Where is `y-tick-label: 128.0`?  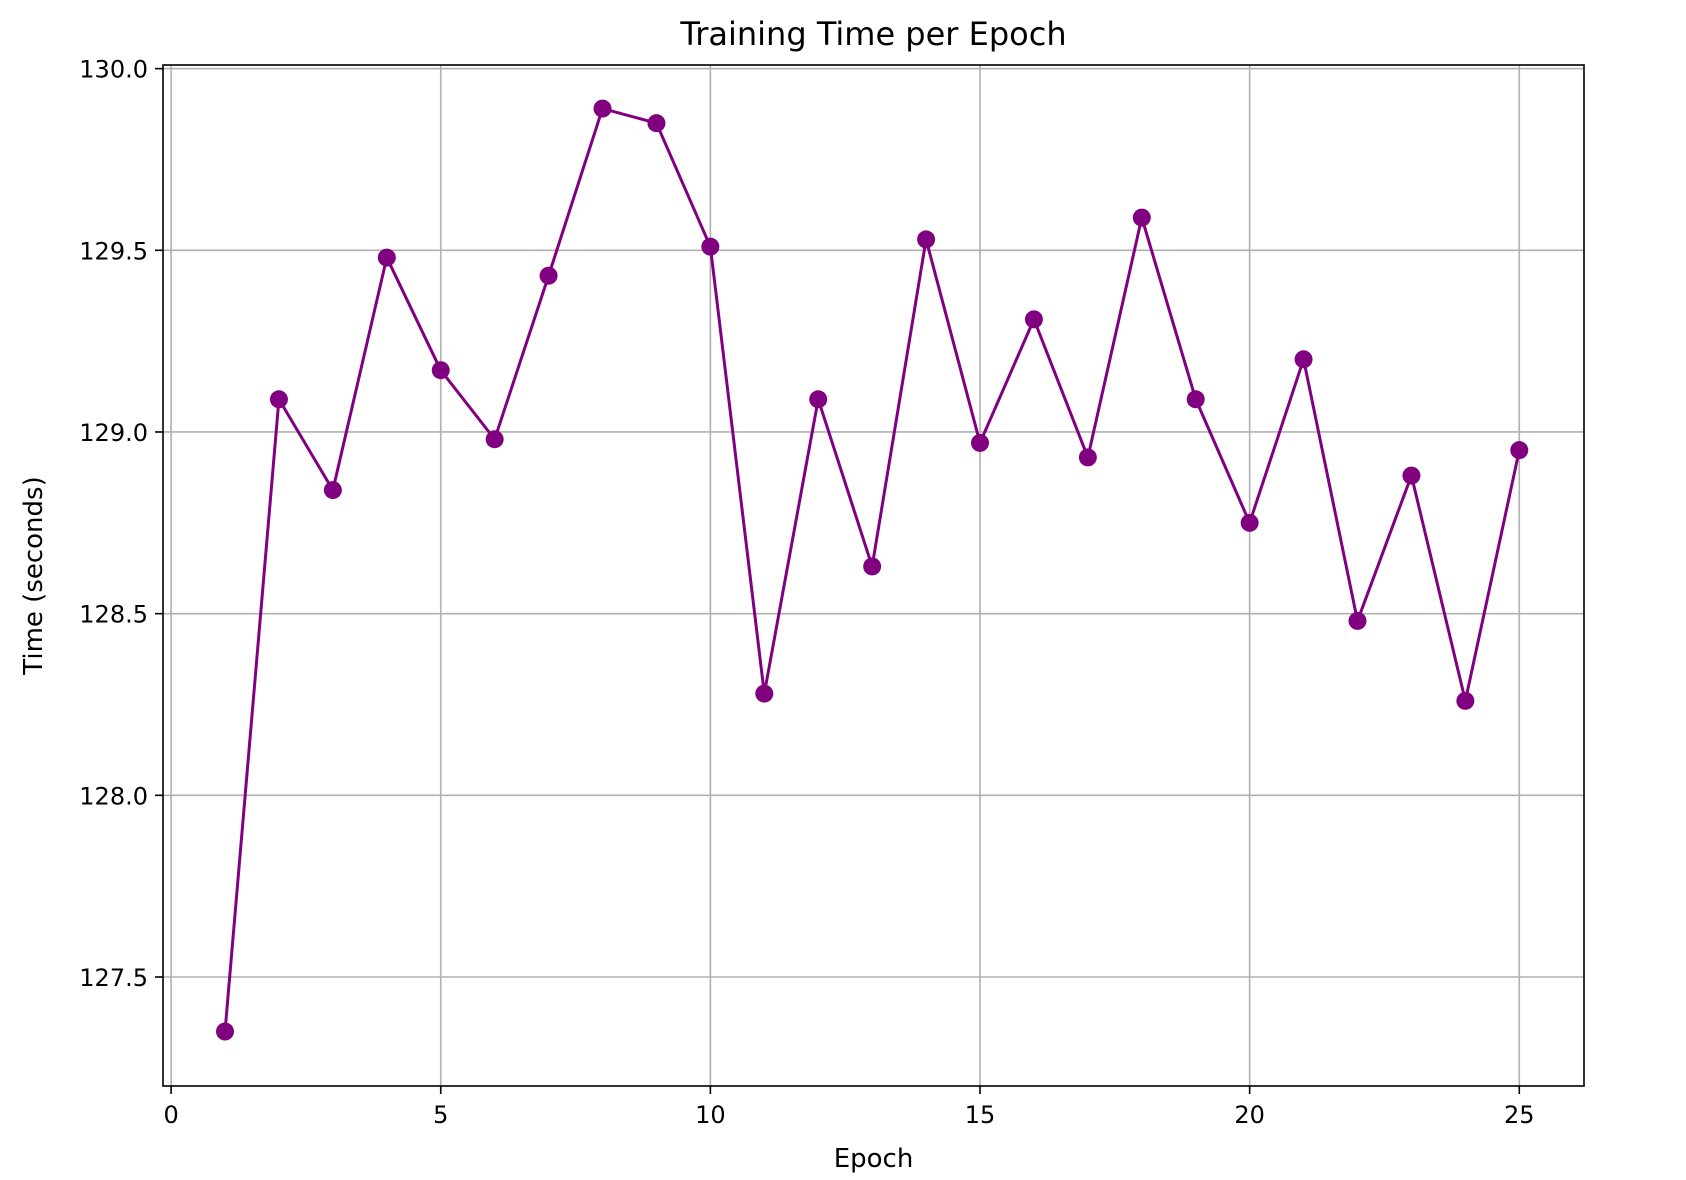
y-tick-label: 128.0 is located at coordinates (113, 796).